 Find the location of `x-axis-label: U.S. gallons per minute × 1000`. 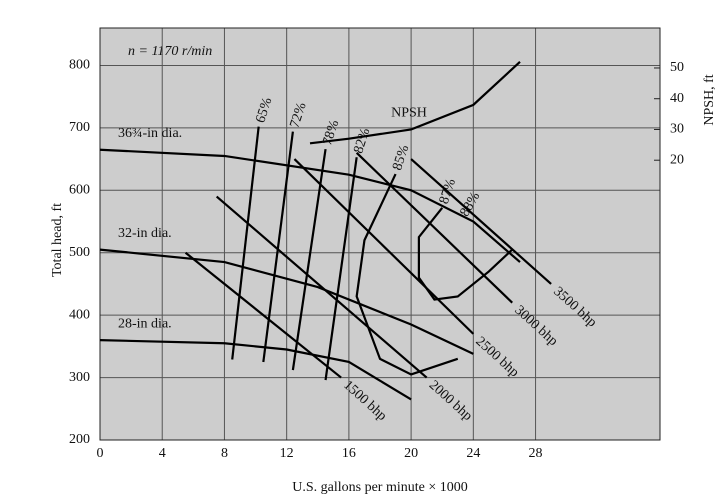

x-axis-label: U.S. gallons per minute × 1000 is located at coordinates (380, 487).